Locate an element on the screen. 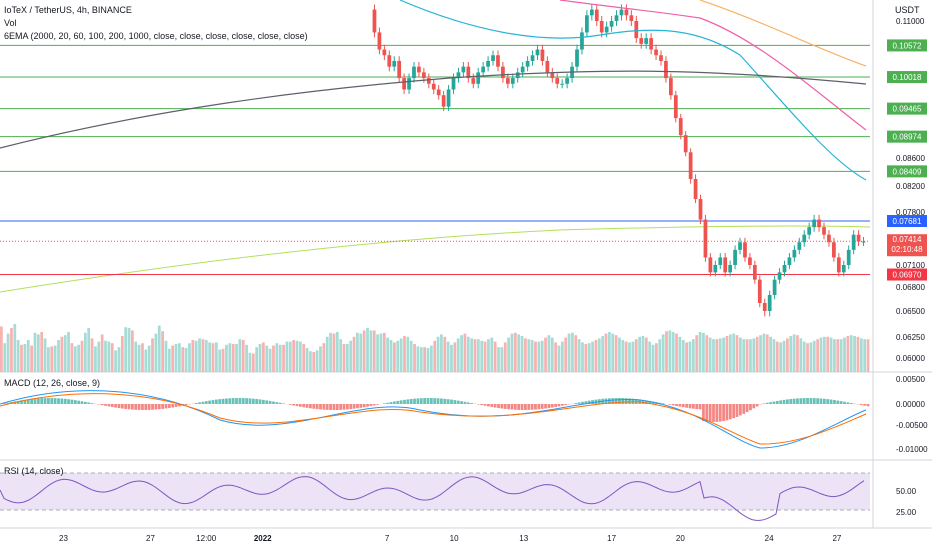 The image size is (932, 550). volume-legend: Vol is located at coordinates (10, 23).